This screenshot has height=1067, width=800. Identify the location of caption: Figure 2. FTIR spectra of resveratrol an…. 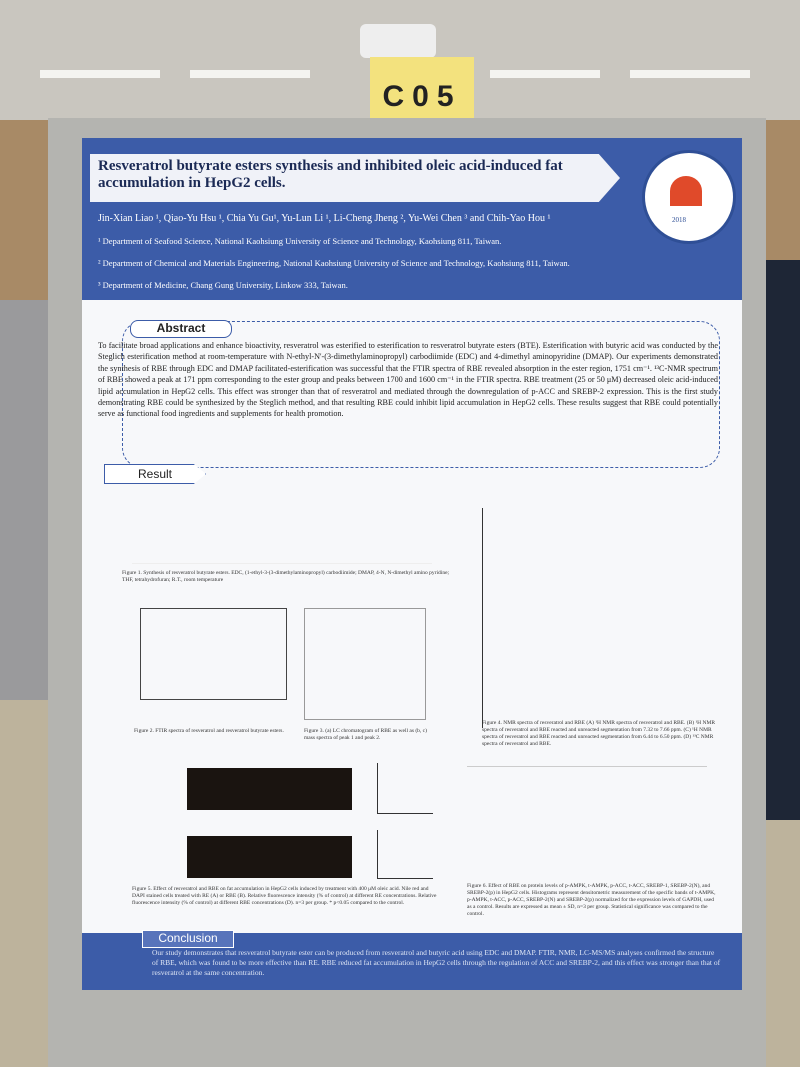
(209, 731).